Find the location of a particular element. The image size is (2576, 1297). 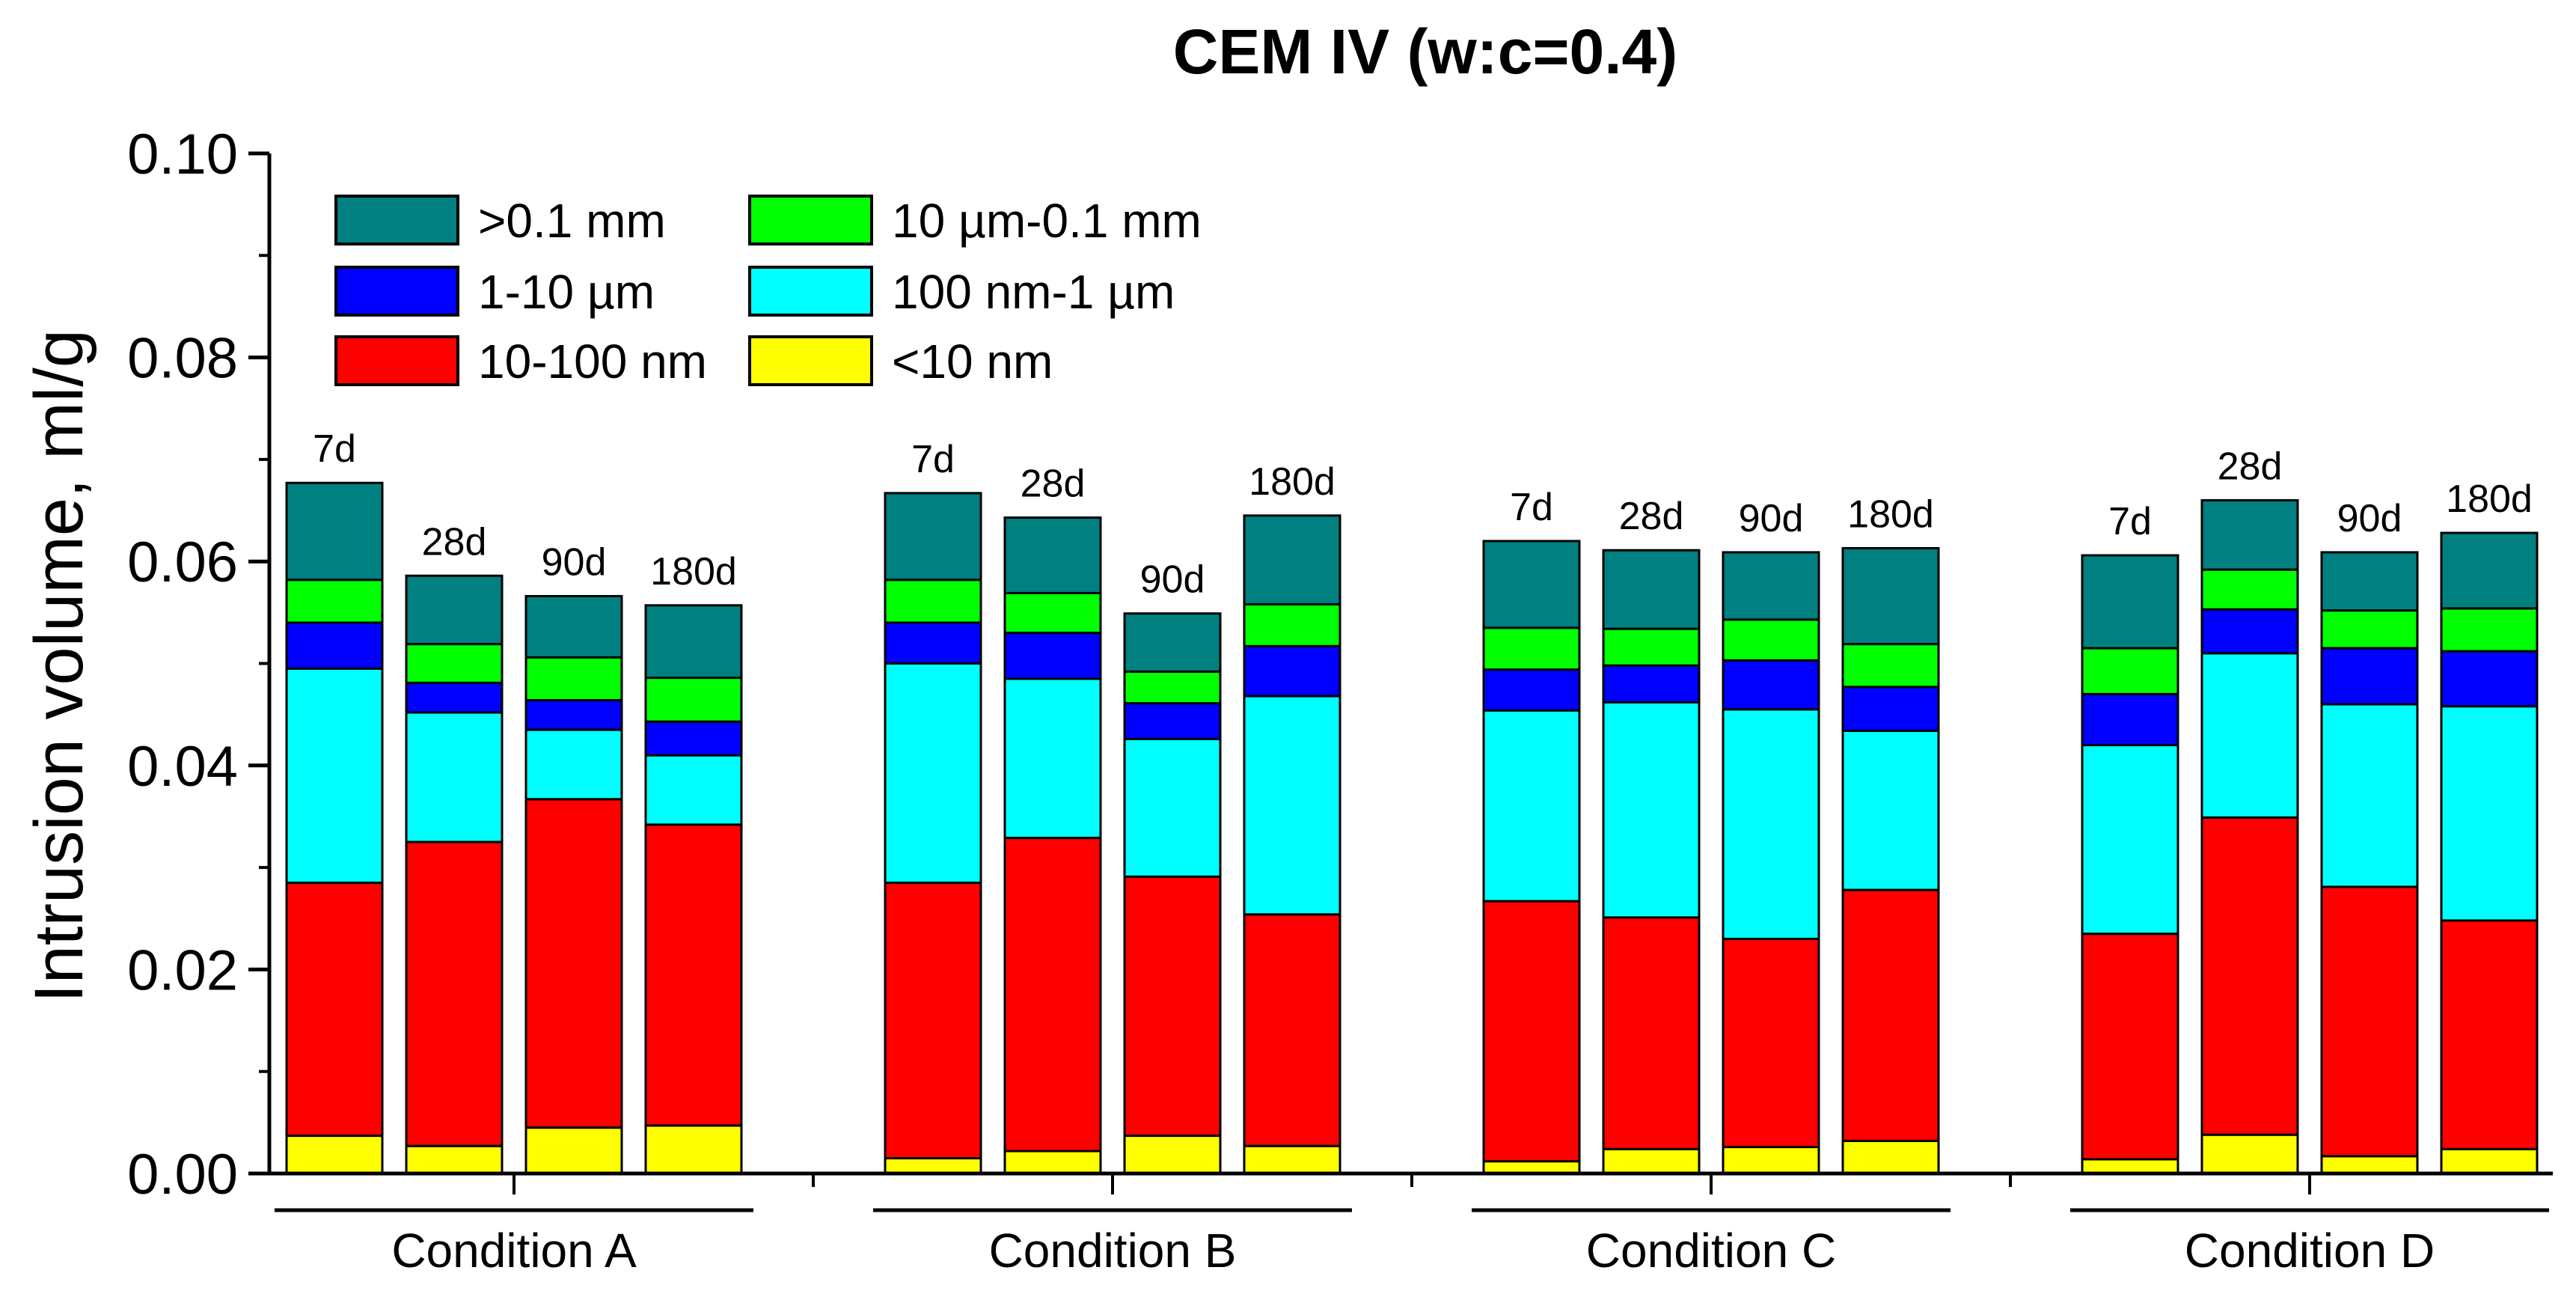

legend-item: >0.1 mm is located at coordinates (500, 221).